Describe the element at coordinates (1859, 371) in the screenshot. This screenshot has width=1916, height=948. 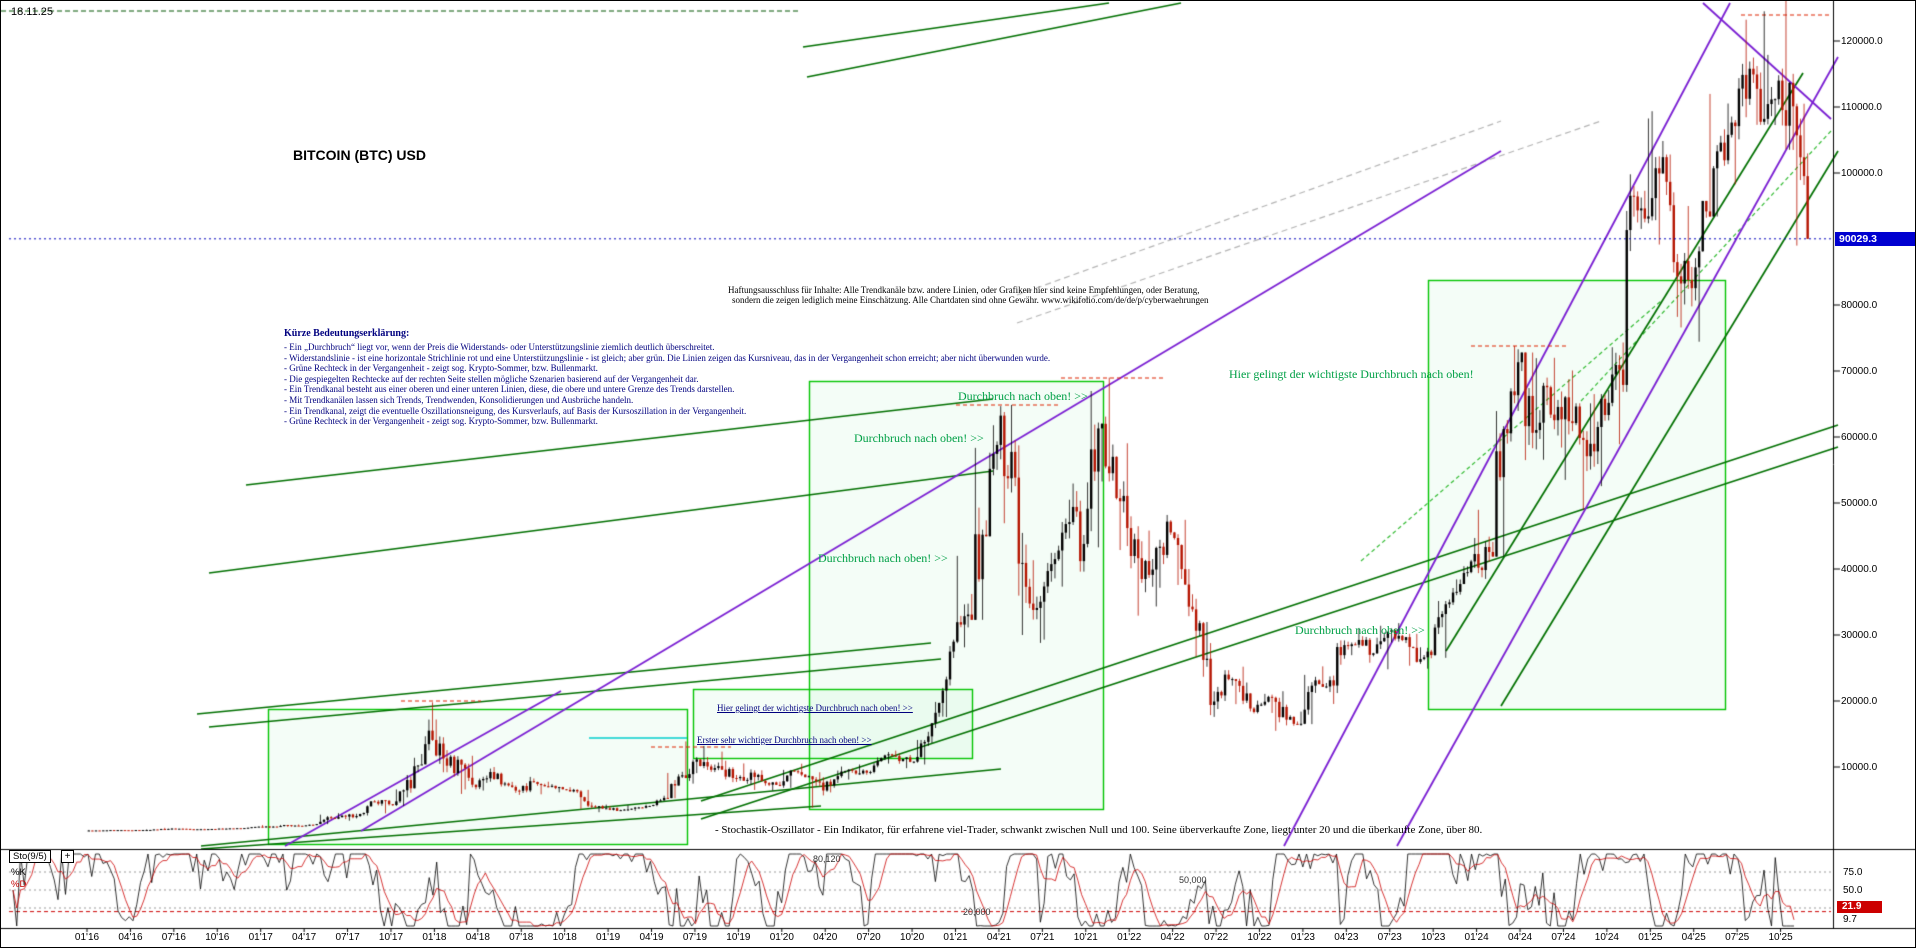
I see `price-axis-label: 70000.0` at that location.